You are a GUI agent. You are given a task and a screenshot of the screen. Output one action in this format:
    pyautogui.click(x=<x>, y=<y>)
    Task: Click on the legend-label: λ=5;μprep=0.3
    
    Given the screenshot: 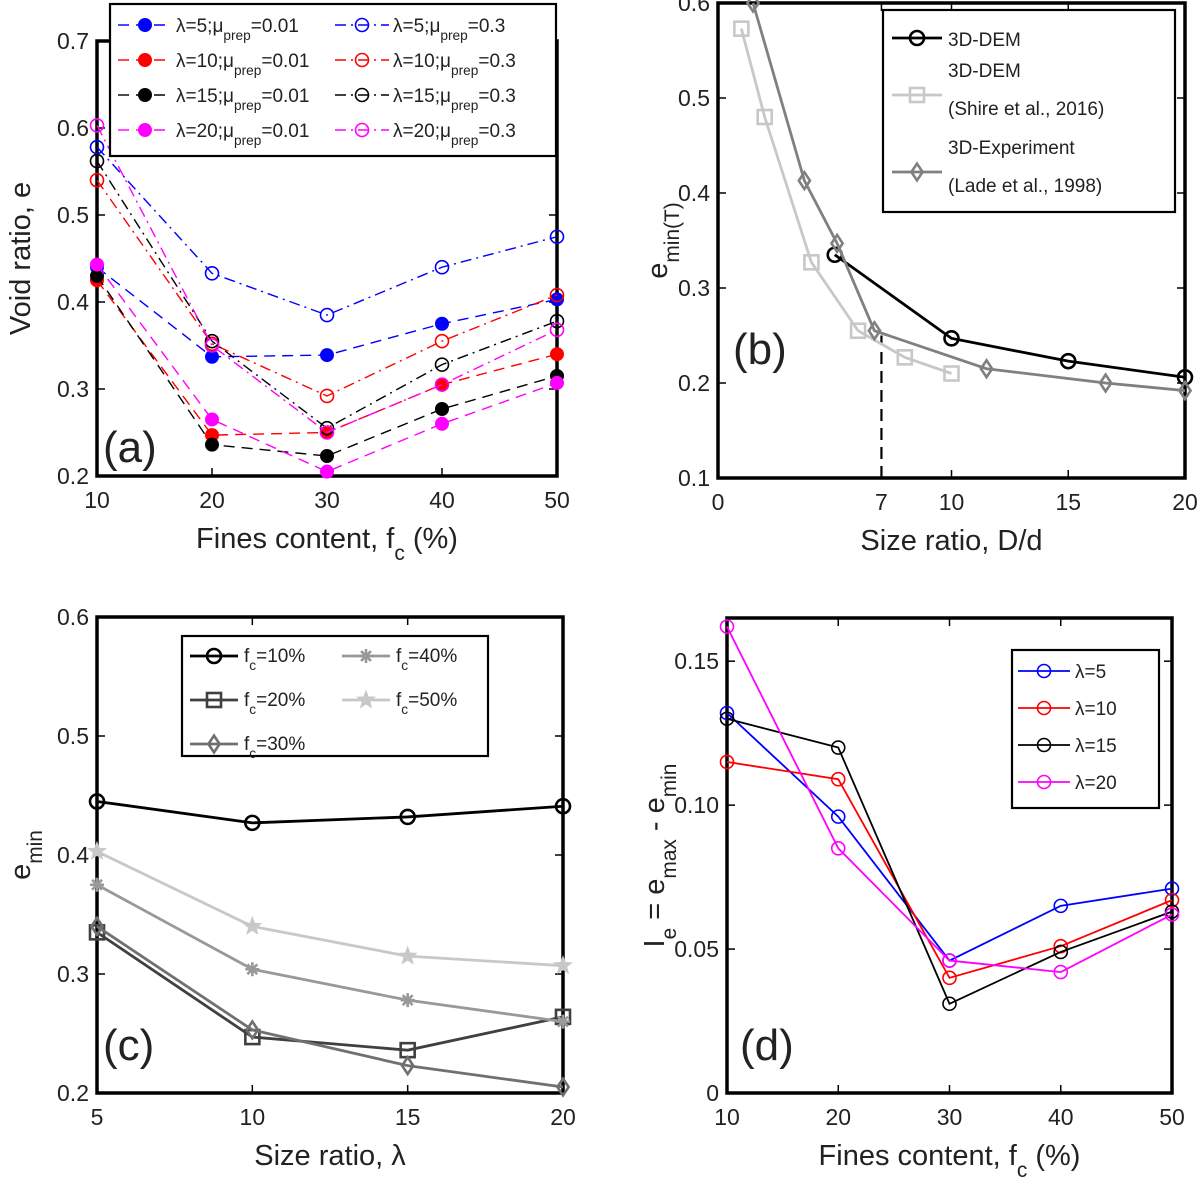 What is the action you would take?
    pyautogui.click(x=449, y=29)
    